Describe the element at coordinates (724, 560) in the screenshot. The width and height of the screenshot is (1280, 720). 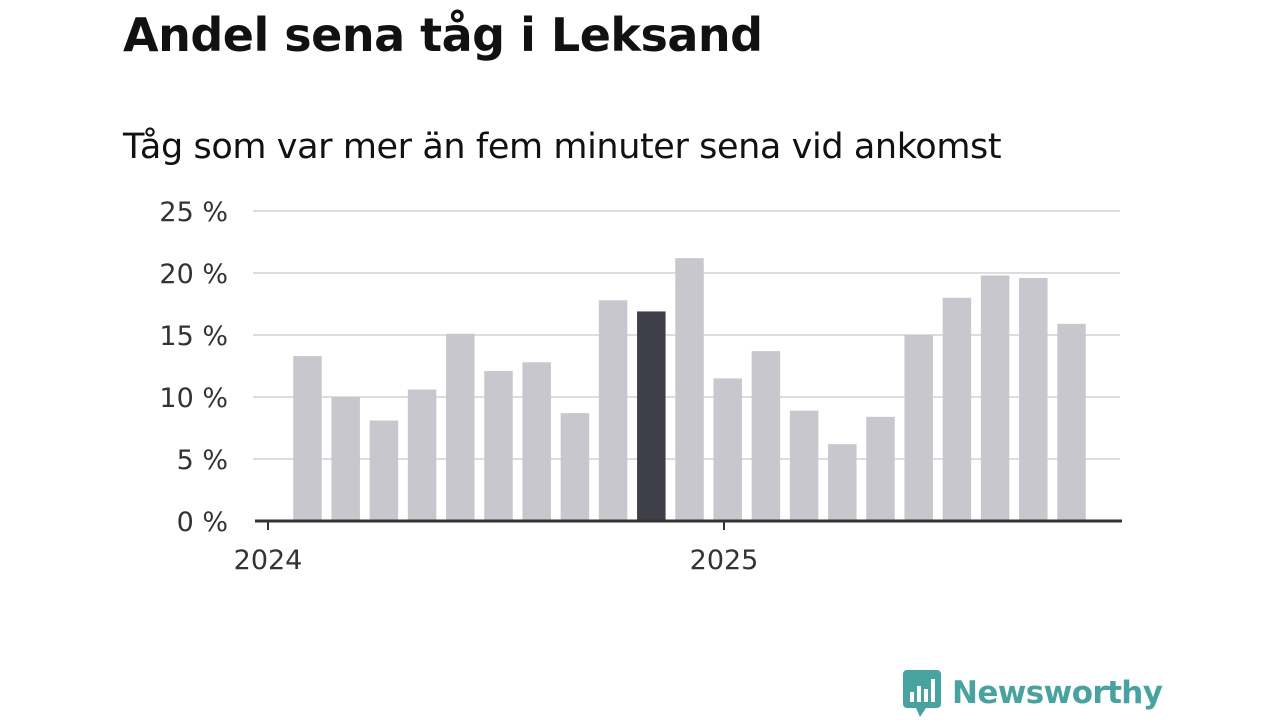
I see `x-tick-label: 2025` at that location.